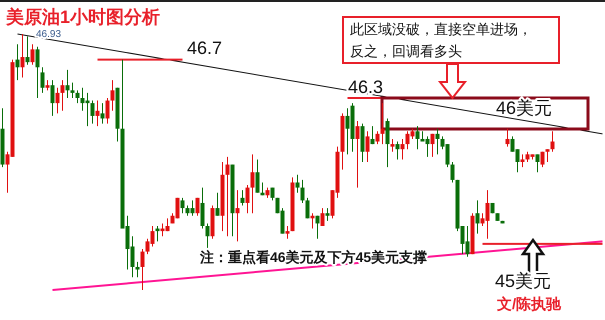  Describe the element at coordinates (49, 34) in the screenshot. I see `annotation: 46.93` at that location.